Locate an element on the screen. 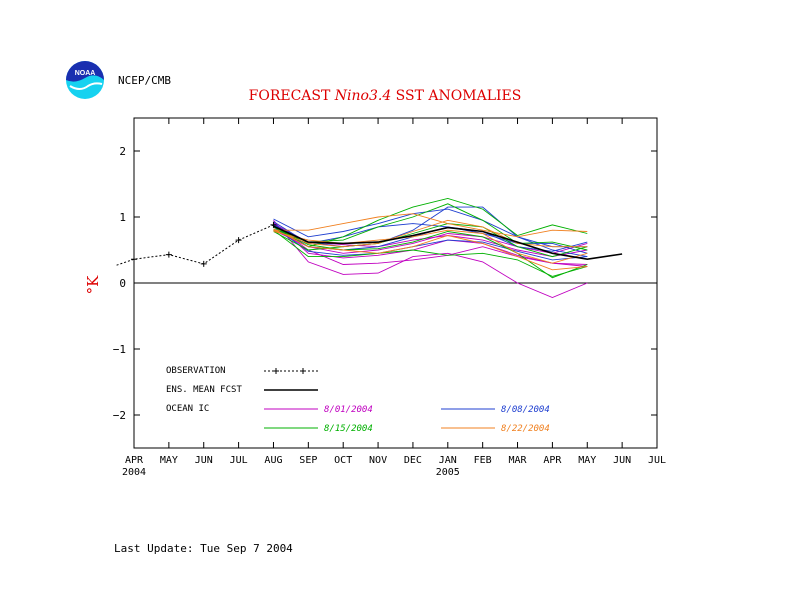 The height and width of the screenshot is (612, 792). x-tick-label: SEP is located at coordinates (308, 460).